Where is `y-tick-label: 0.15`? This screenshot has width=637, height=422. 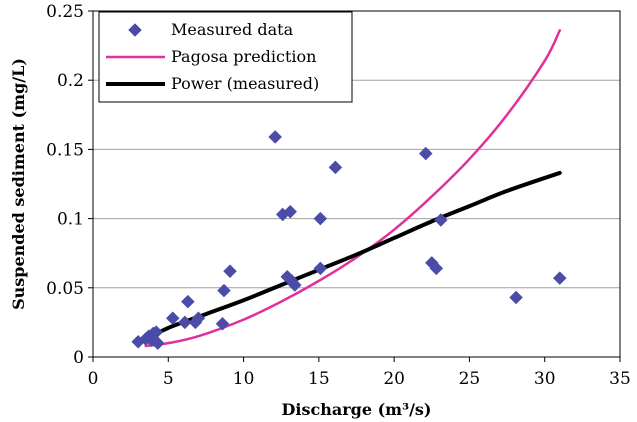 y-tick-label: 0.15 is located at coordinates (65, 150).